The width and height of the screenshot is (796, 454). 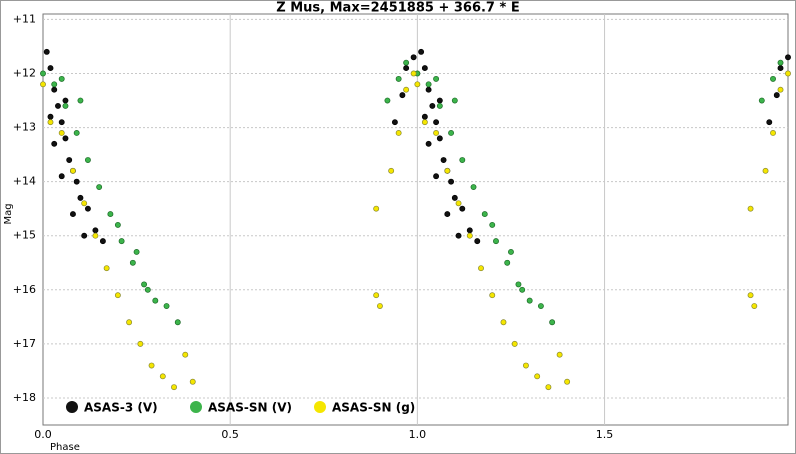 I want to click on legend-label: ASAS-3 (V), so click(x=121, y=408).